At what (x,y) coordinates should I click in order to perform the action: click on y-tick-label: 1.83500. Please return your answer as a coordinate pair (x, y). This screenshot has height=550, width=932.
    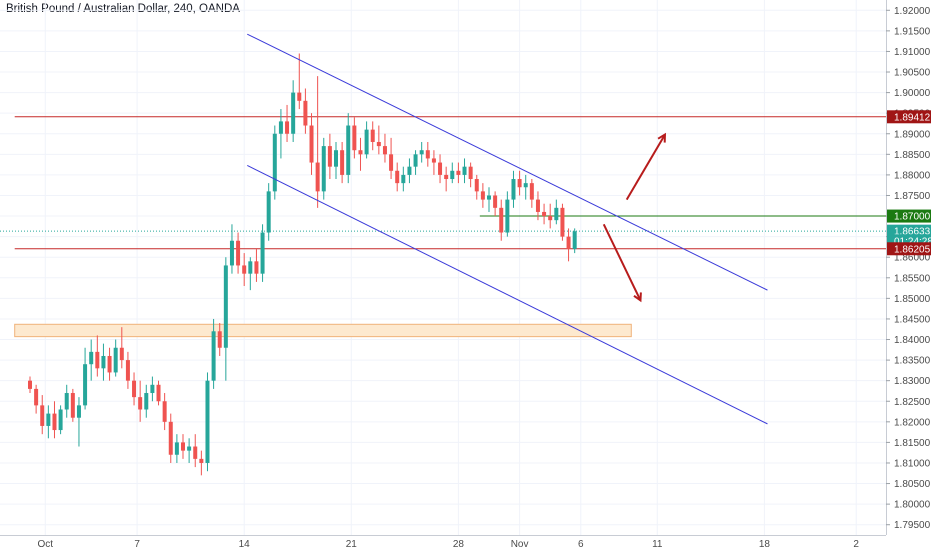
    Looking at the image, I should click on (912, 361).